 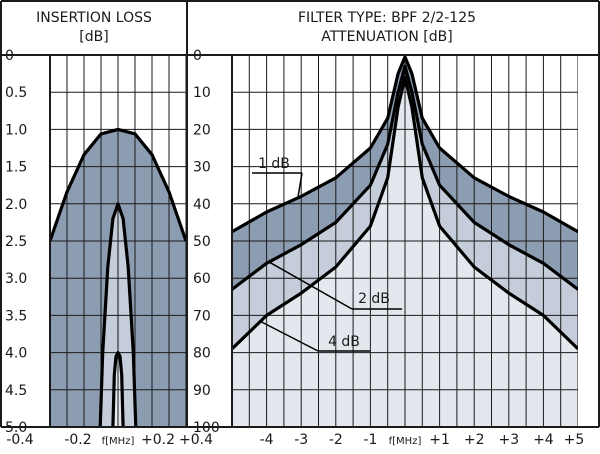 What do you see at coordinates (267, 440) in the screenshot?
I see `x-tick-label: -4` at bounding box center [267, 440].